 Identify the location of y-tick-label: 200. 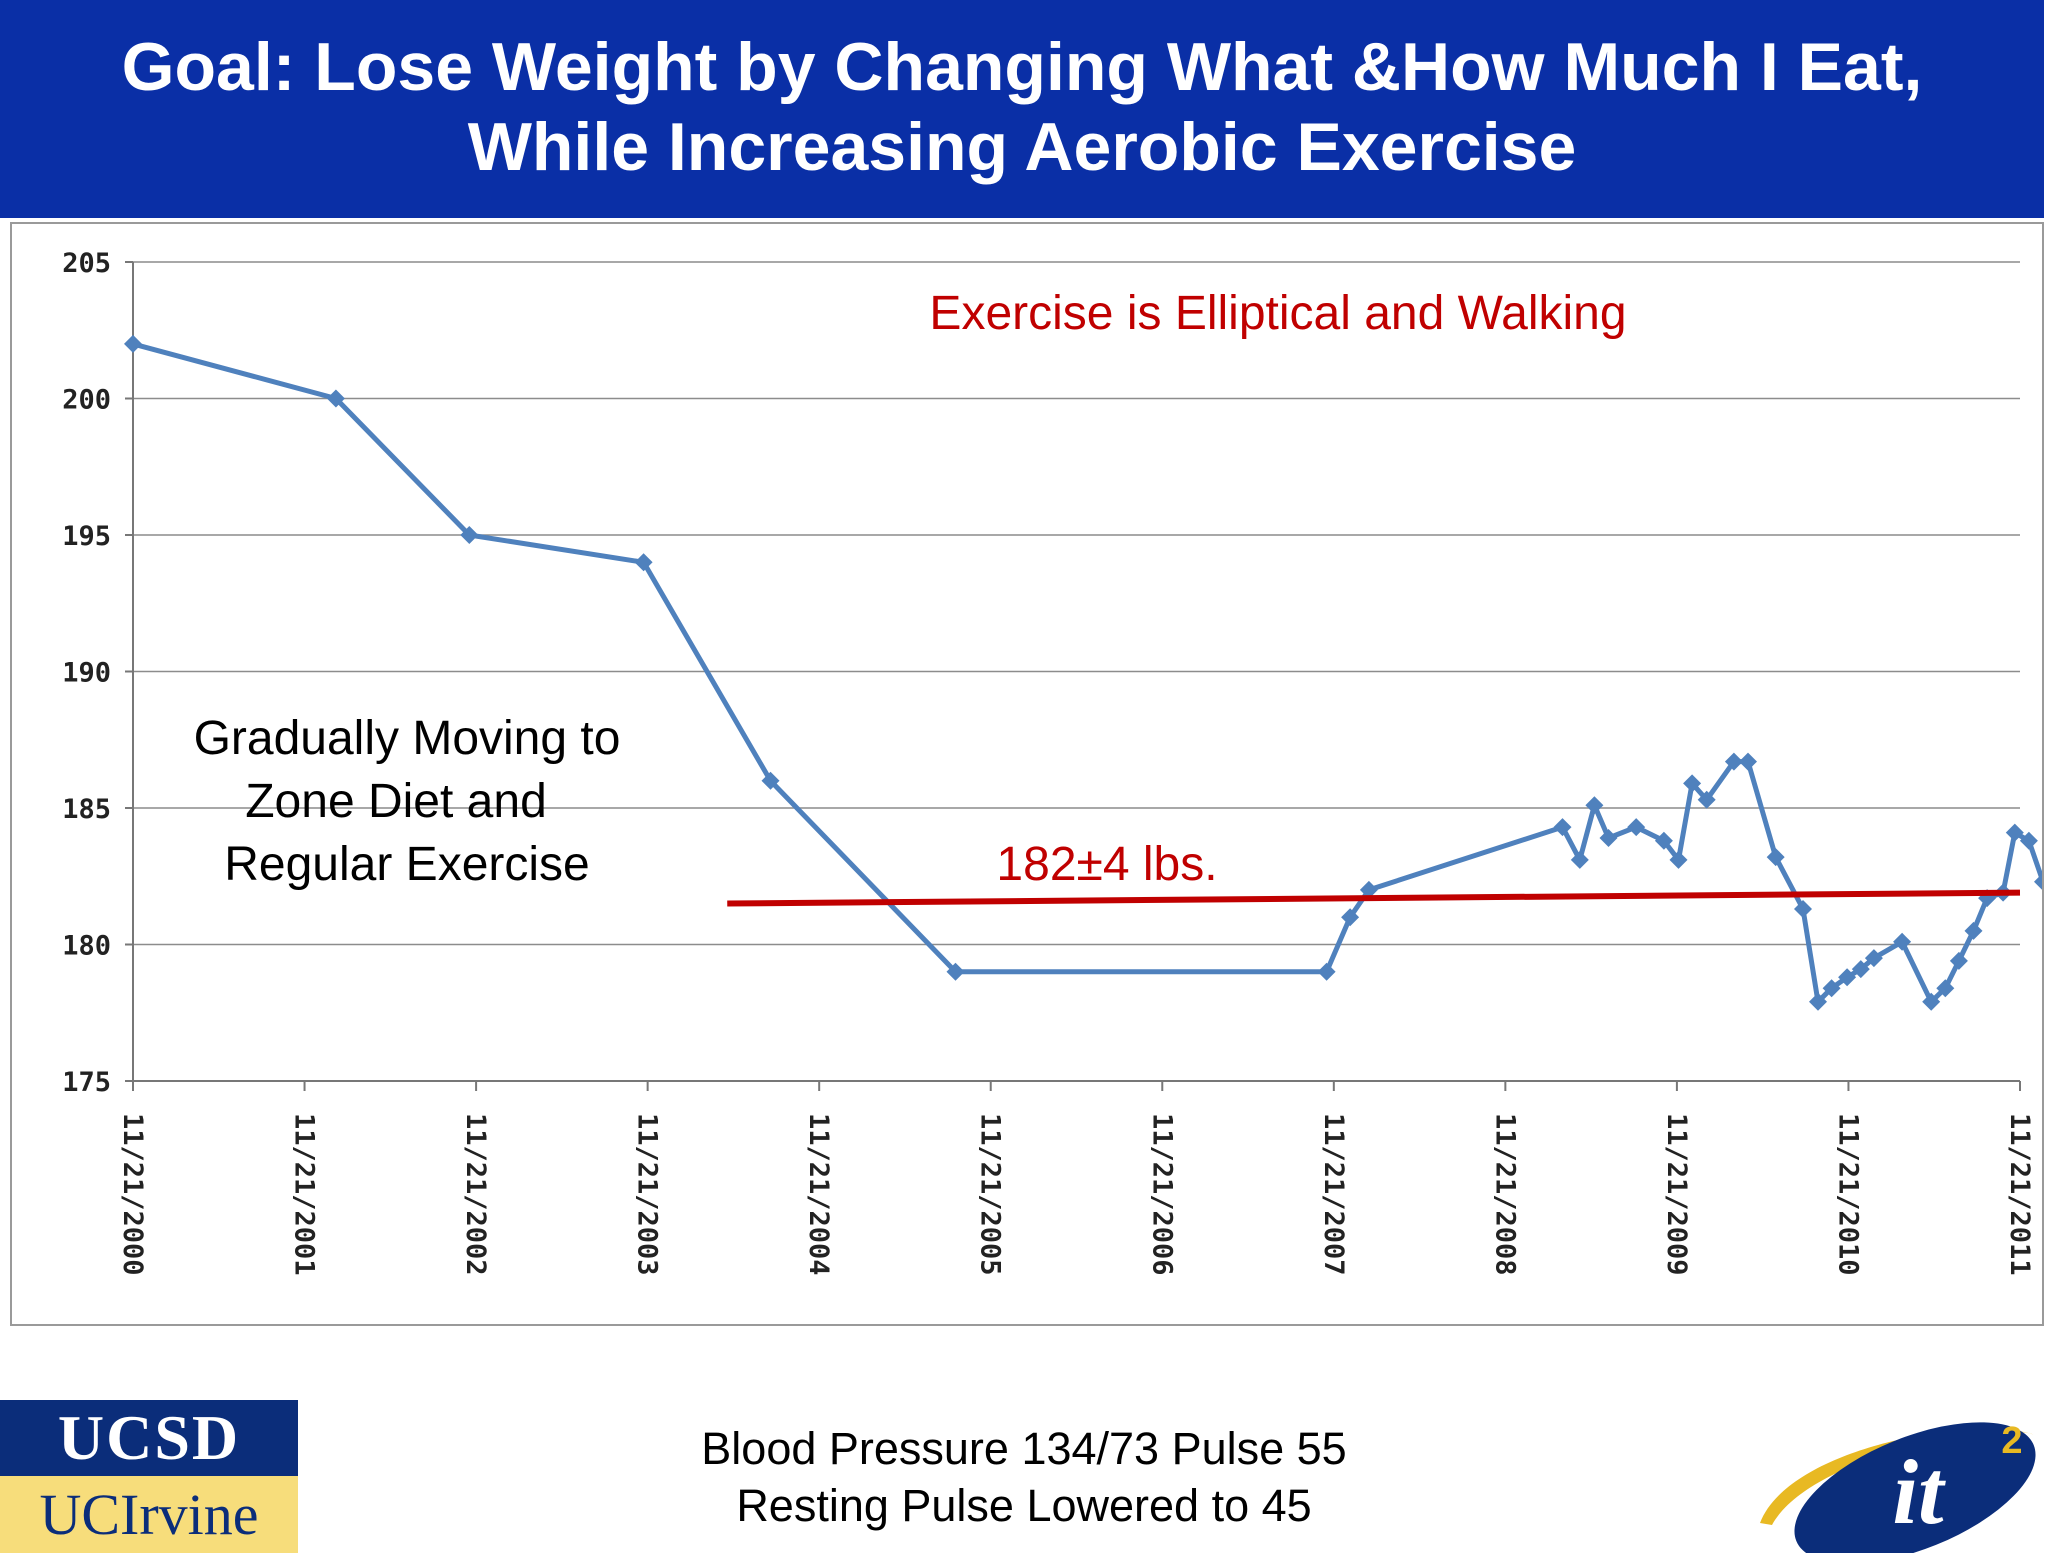
(86, 400).